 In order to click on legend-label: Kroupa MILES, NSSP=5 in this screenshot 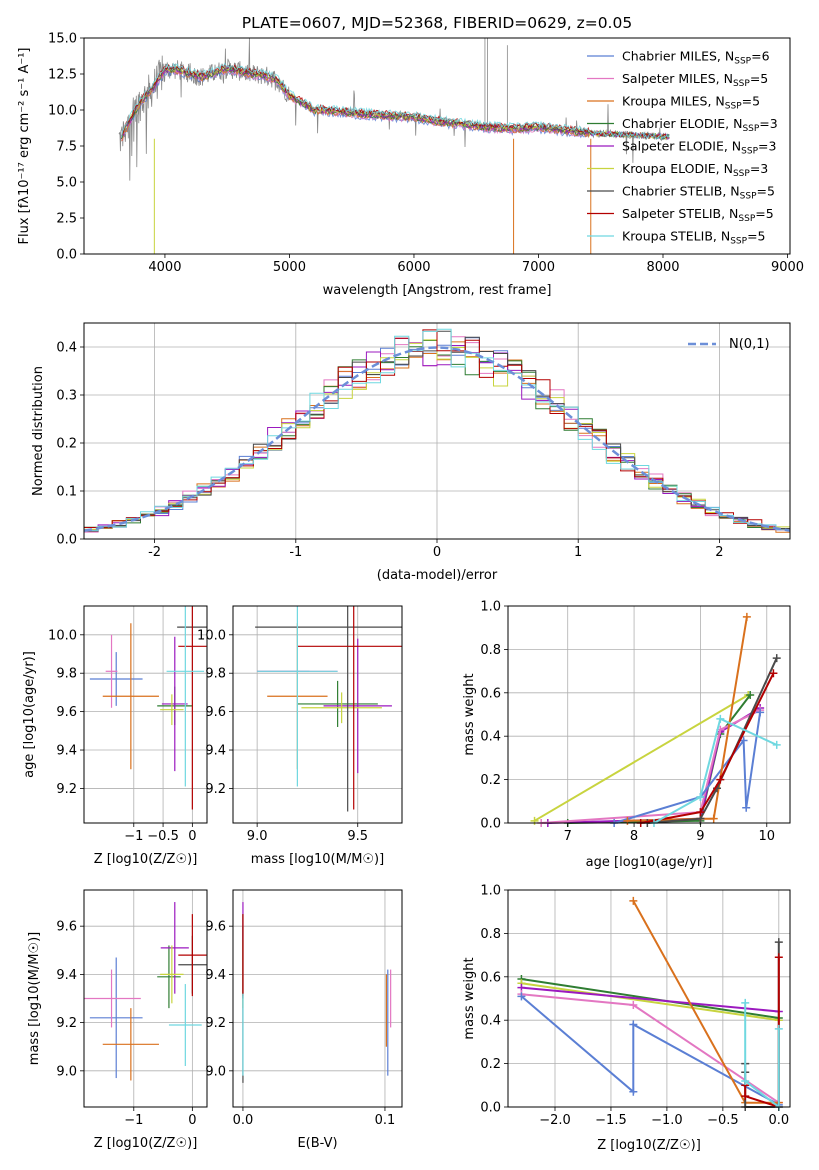, I will do `click(691, 103)`.